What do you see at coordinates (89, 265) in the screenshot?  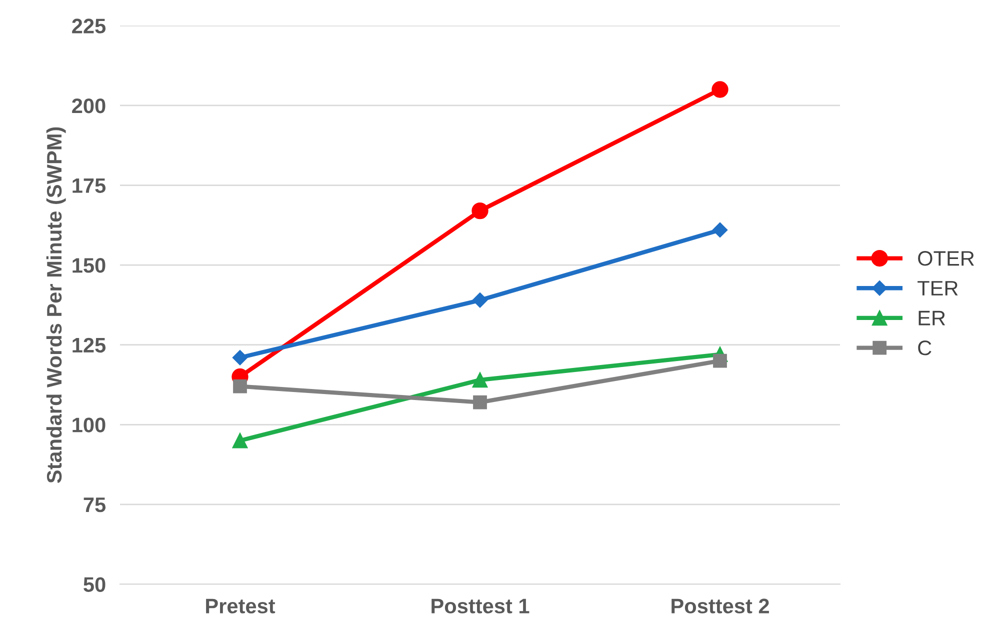 I see `y-tick-label: 150` at bounding box center [89, 265].